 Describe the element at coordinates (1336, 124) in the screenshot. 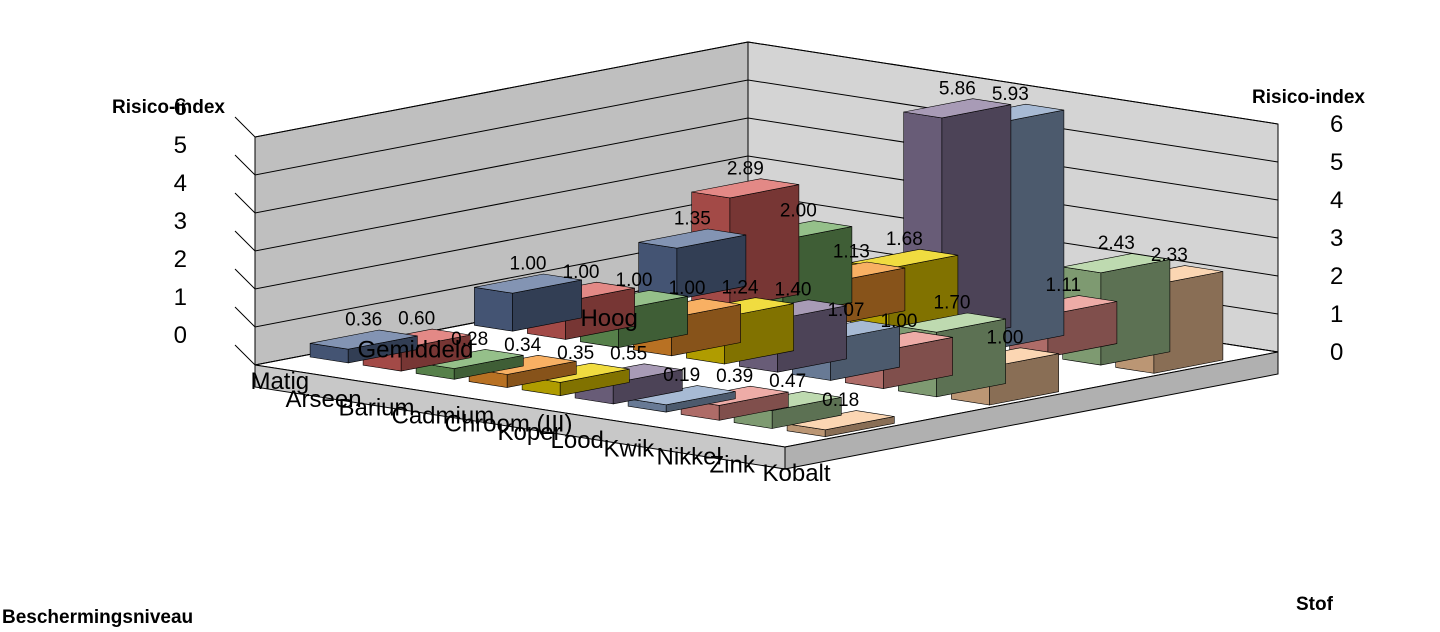

I see `z-tick-right: 6` at that location.